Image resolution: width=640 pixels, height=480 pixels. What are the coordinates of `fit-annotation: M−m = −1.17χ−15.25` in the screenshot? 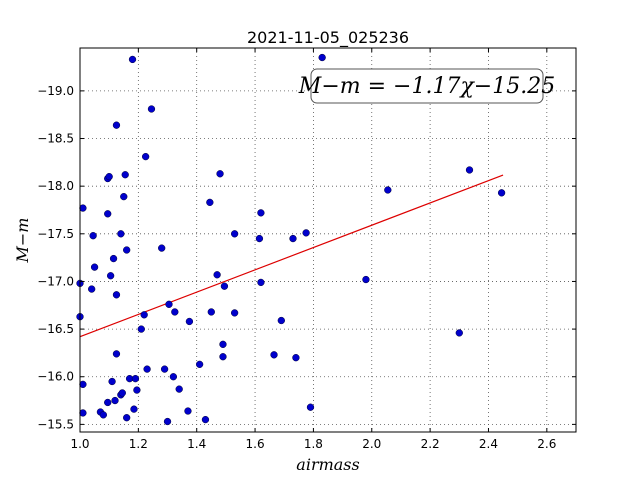 It's located at (426, 86).